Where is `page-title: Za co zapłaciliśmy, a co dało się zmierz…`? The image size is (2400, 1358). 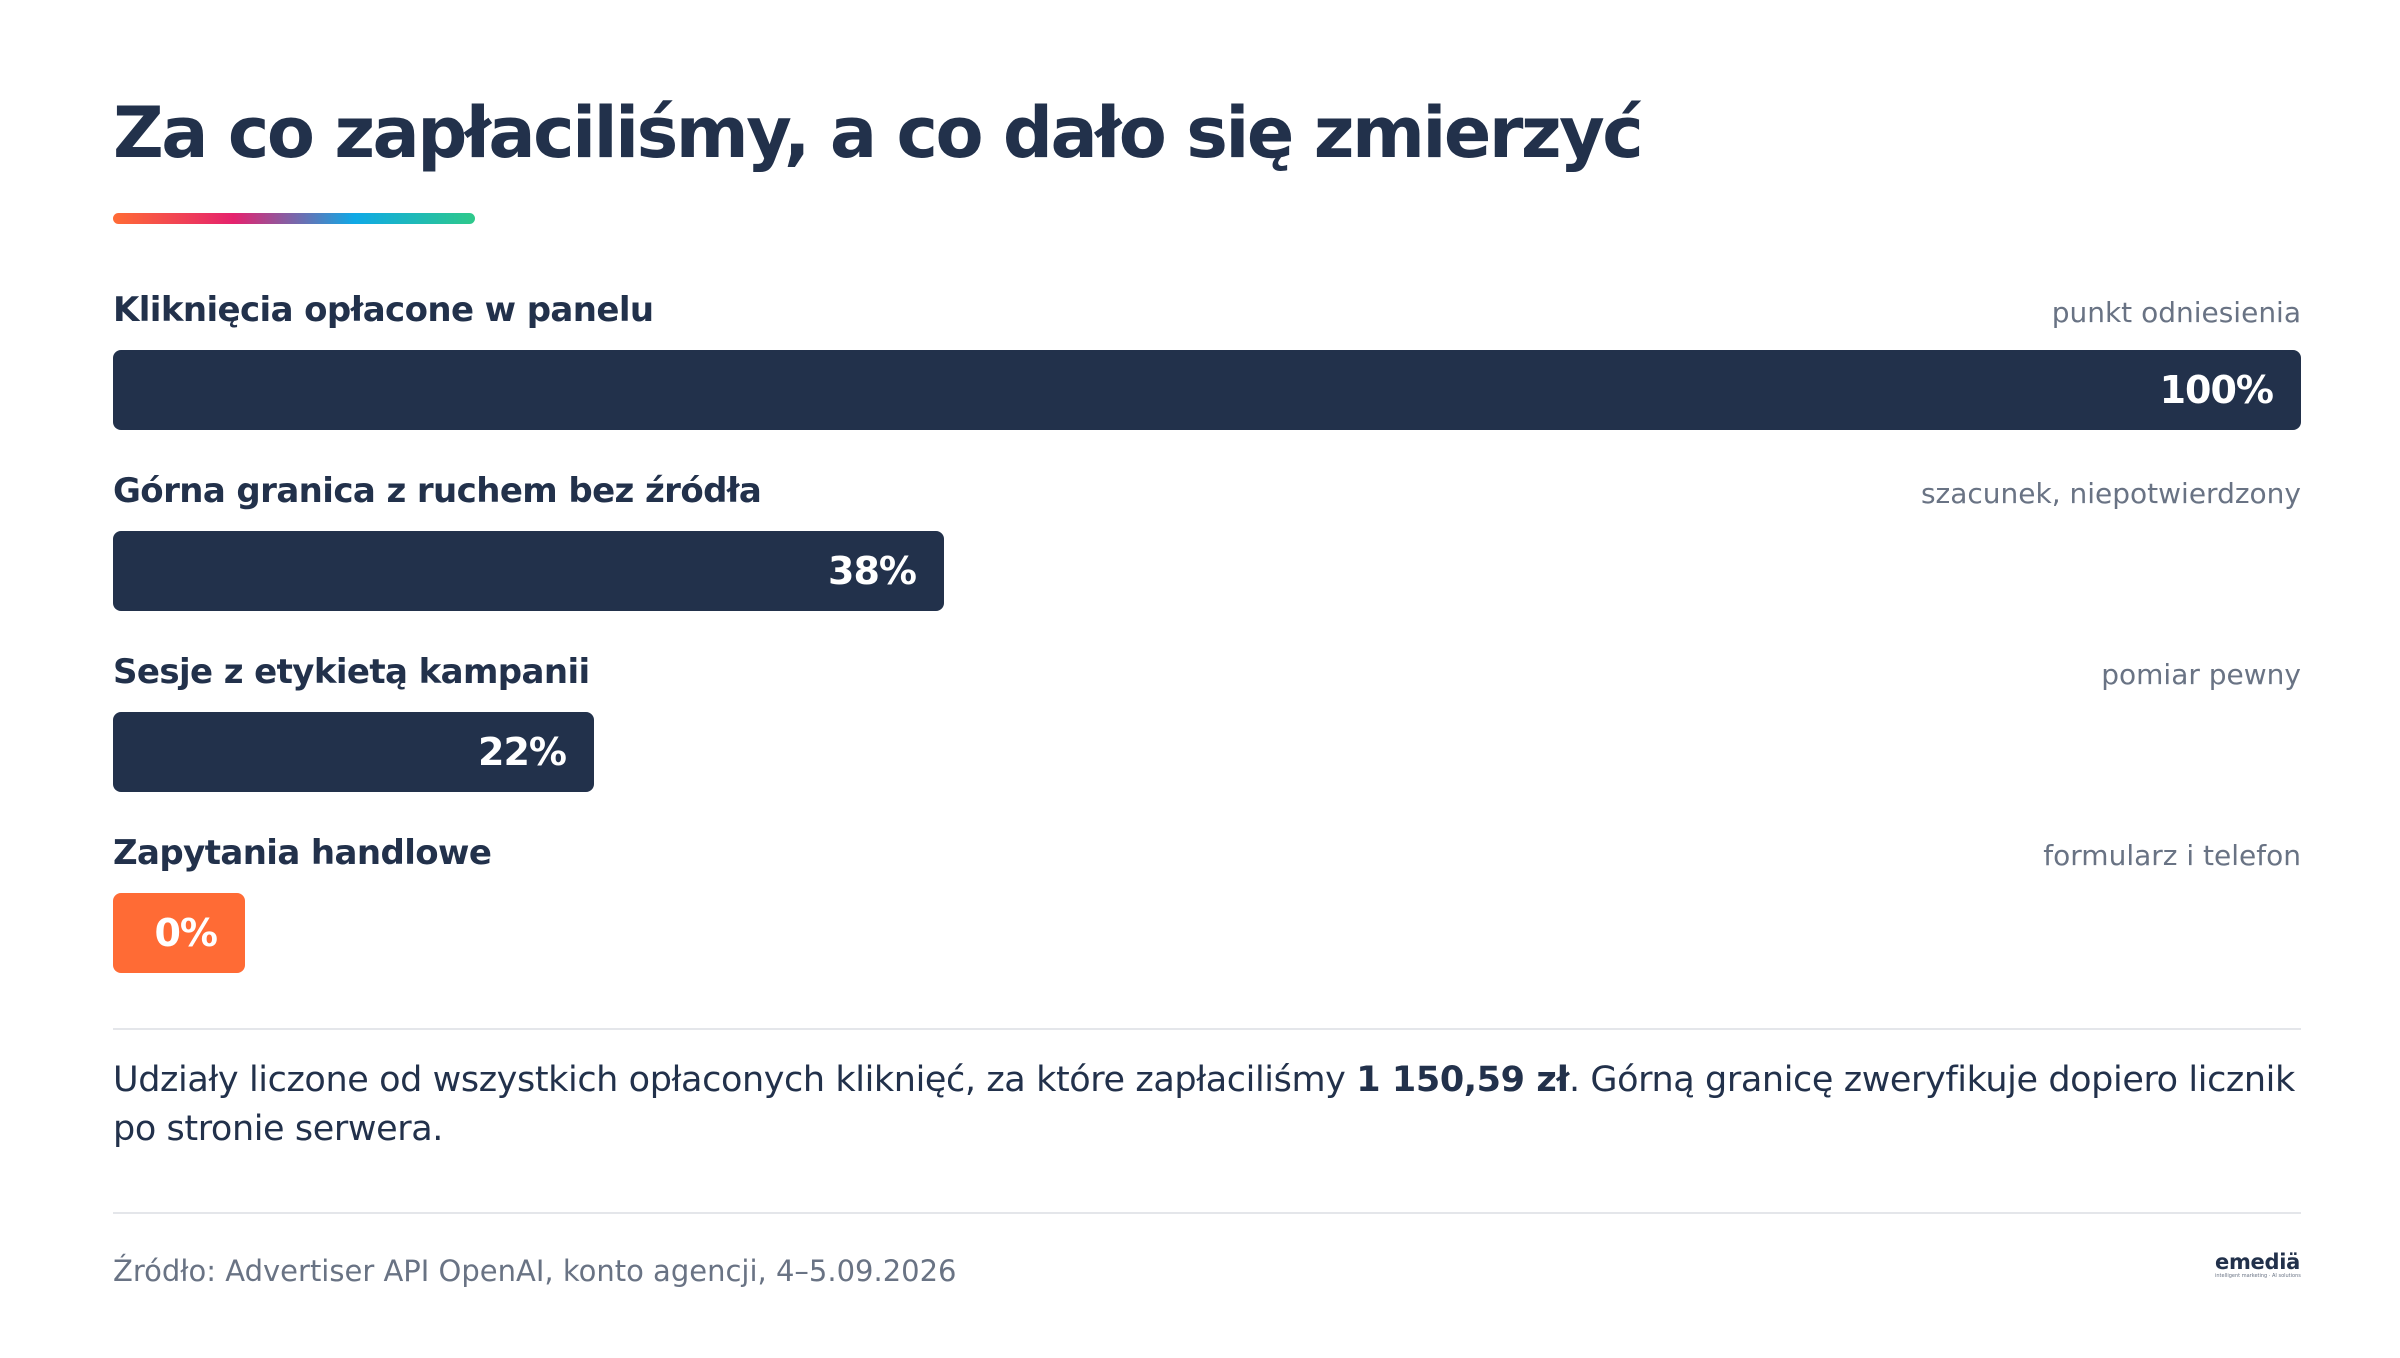 page-title: Za co zapłaciliśmy, a co dało się zmierz… is located at coordinates (878, 133).